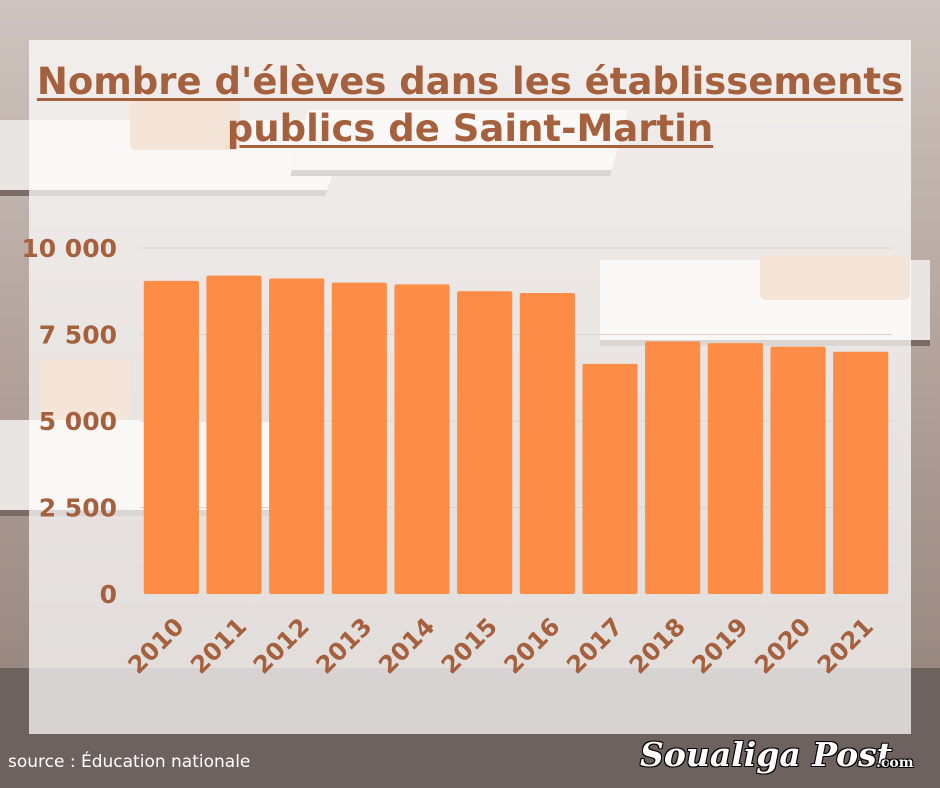  I want to click on bar-2010, so click(171, 437).